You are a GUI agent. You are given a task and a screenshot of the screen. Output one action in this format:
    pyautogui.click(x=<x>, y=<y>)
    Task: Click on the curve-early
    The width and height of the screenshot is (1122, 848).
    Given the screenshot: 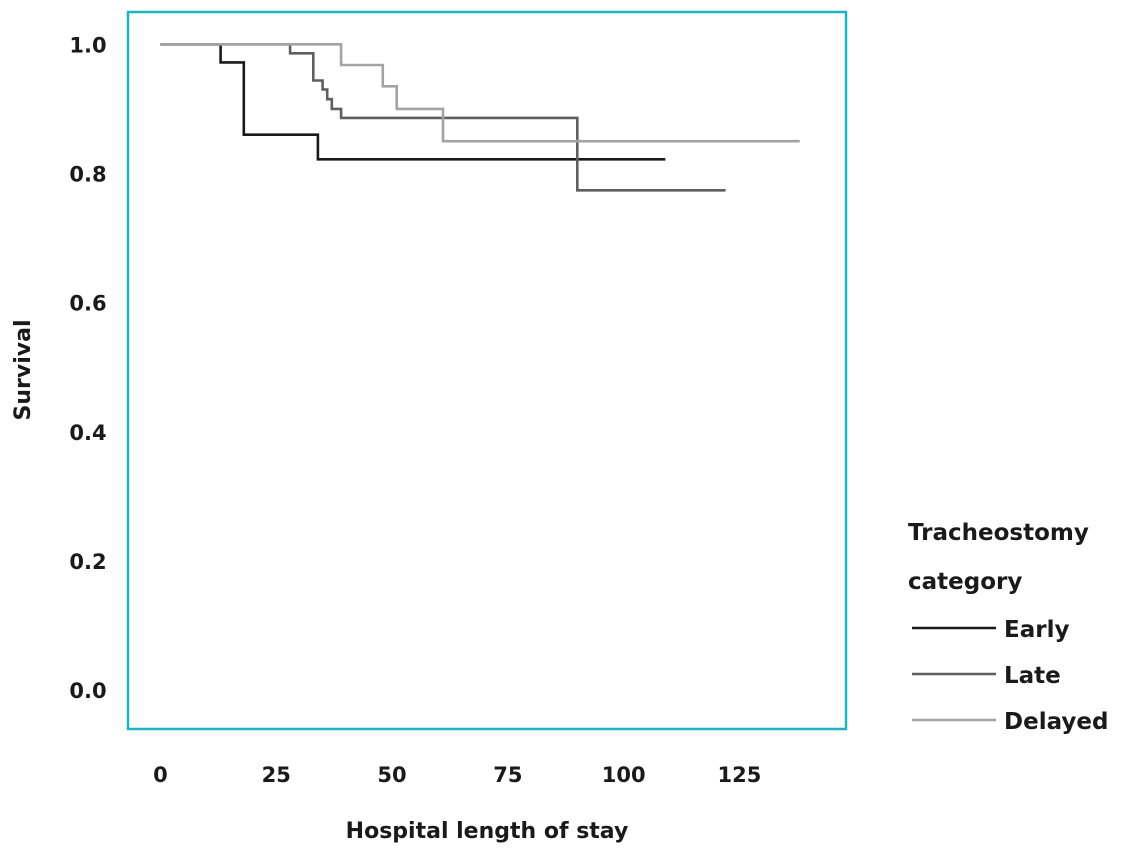 What is the action you would take?
    pyautogui.click(x=413, y=102)
    